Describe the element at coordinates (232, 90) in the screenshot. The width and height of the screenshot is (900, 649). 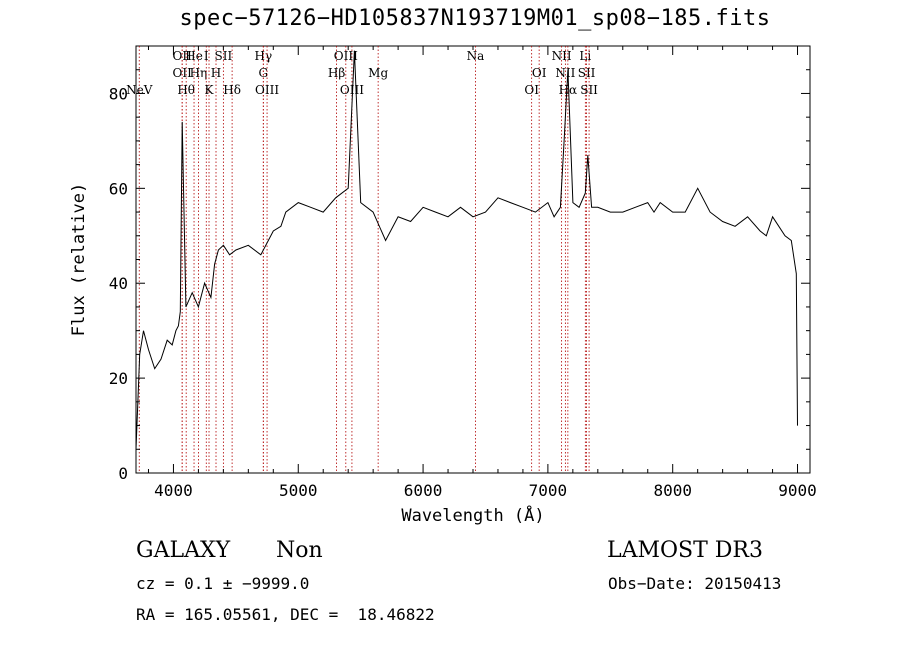
I see `line-label: Hδ` at that location.